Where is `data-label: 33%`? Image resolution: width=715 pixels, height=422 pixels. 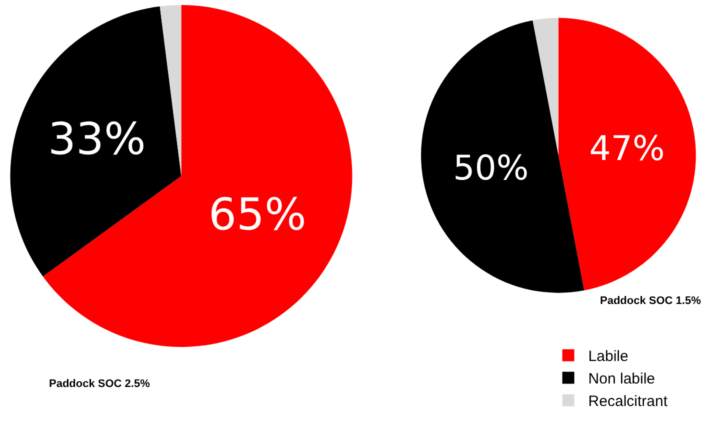
data-label: 33% is located at coordinates (97, 139).